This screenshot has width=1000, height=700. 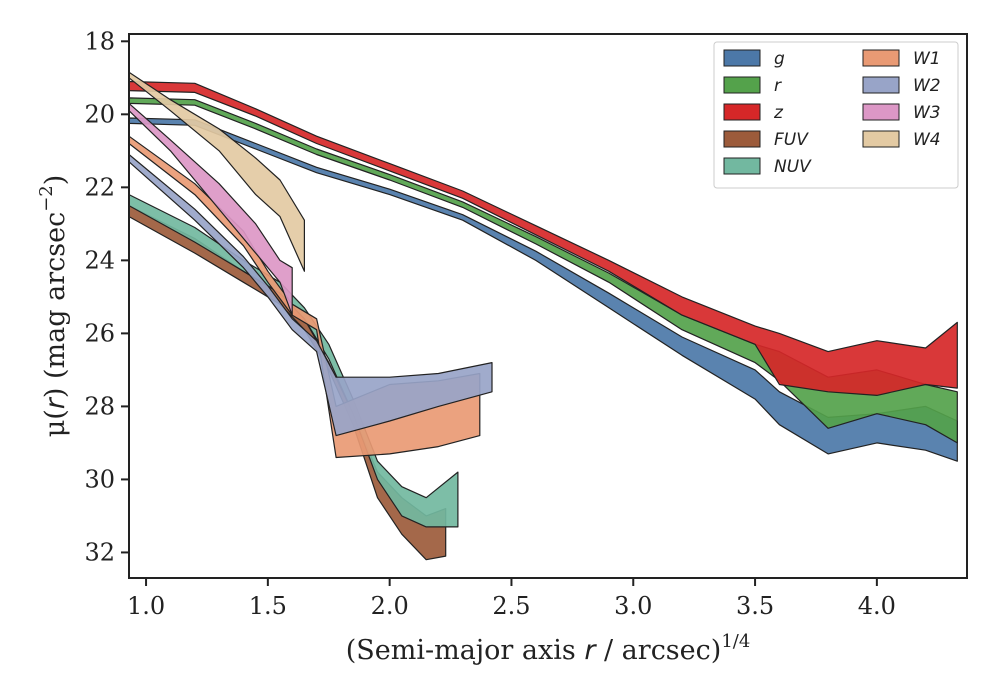 What do you see at coordinates (877, 606) in the screenshot?
I see `x-tick-label: 4.0` at bounding box center [877, 606].